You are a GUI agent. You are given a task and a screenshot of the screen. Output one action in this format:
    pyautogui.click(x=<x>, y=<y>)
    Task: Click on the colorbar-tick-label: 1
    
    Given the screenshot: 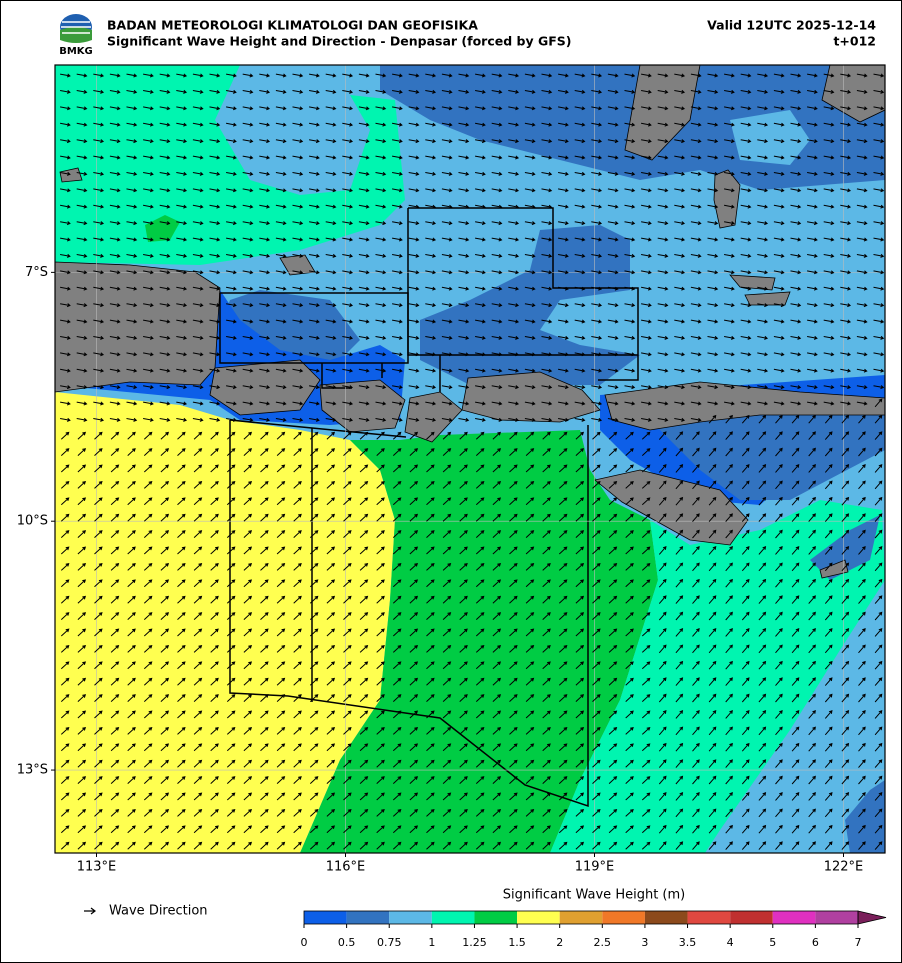 What is the action you would take?
    pyautogui.click(x=431, y=942)
    